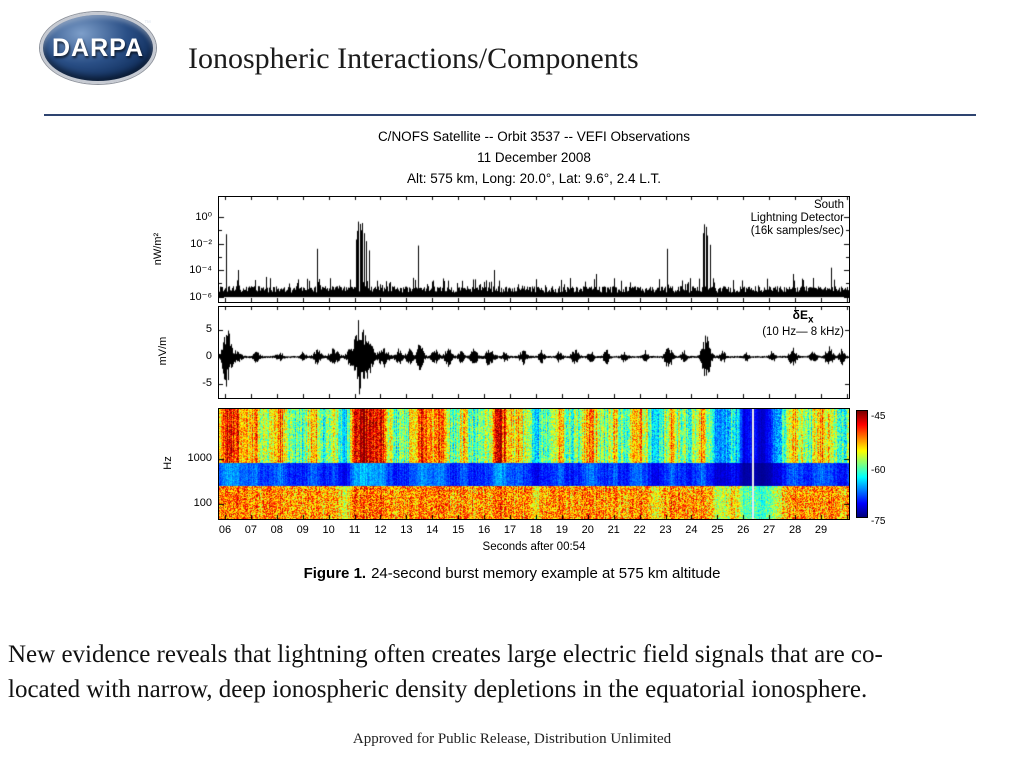  I want to click on trademark-symbol: ™, so click(147, 23).